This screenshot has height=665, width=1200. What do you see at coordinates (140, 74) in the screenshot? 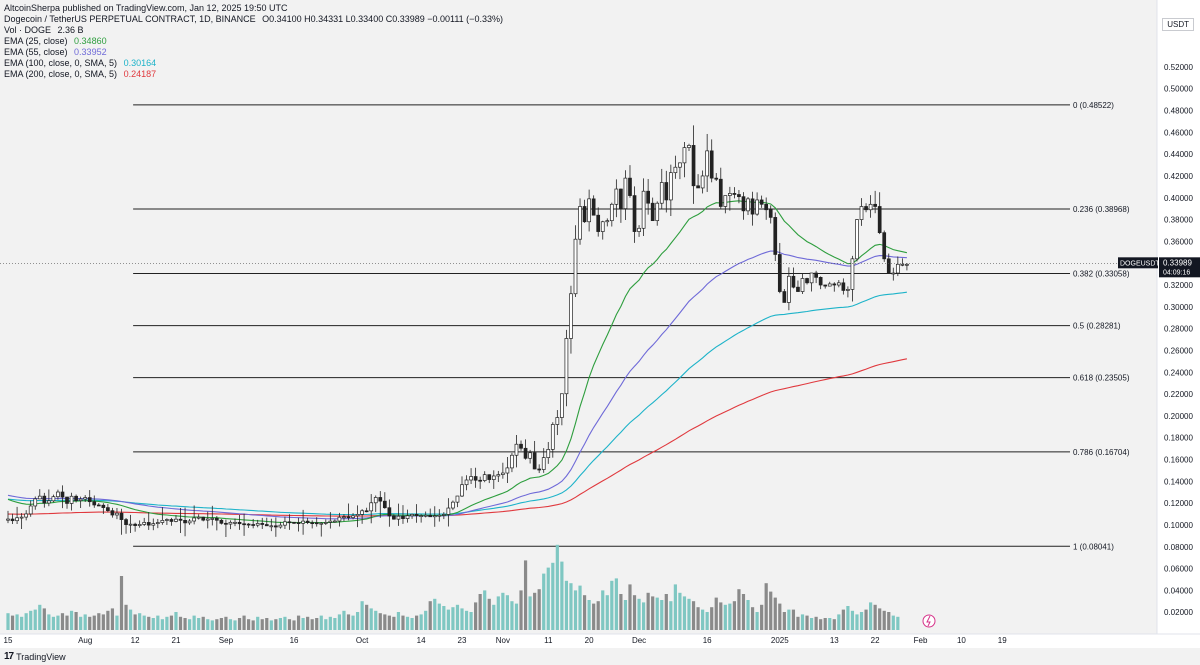
I see `ema200-value: 0.24187` at bounding box center [140, 74].